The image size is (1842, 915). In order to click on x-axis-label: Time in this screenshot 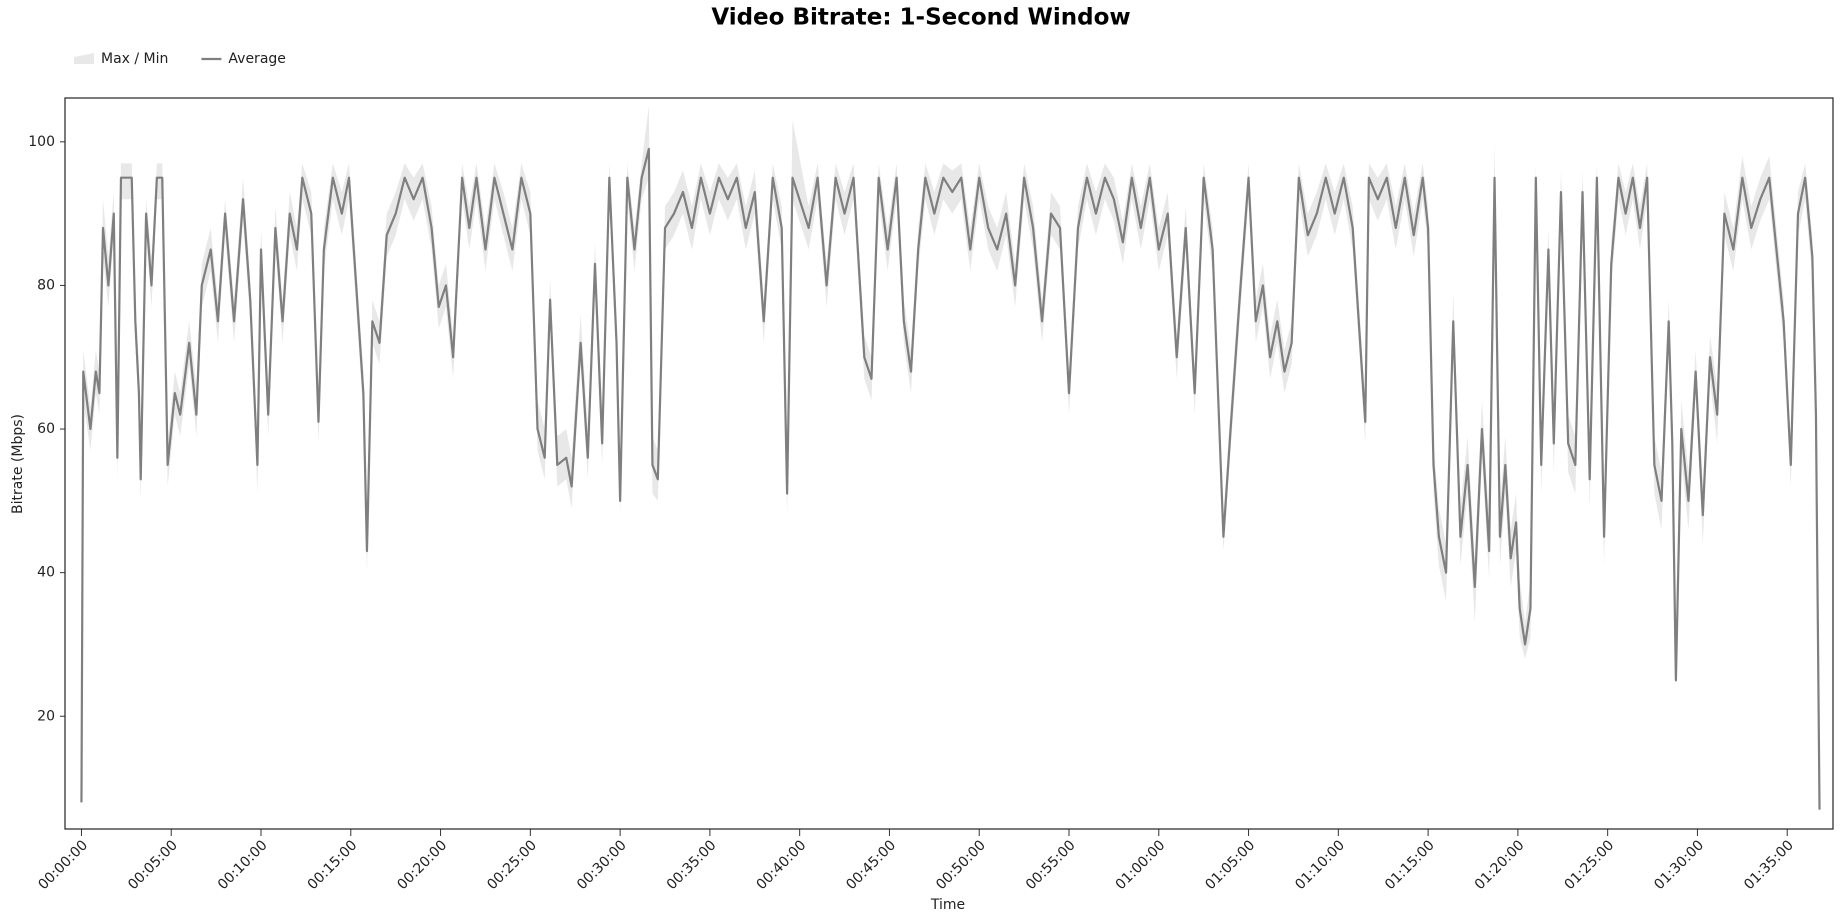, I will do `click(947, 905)`.